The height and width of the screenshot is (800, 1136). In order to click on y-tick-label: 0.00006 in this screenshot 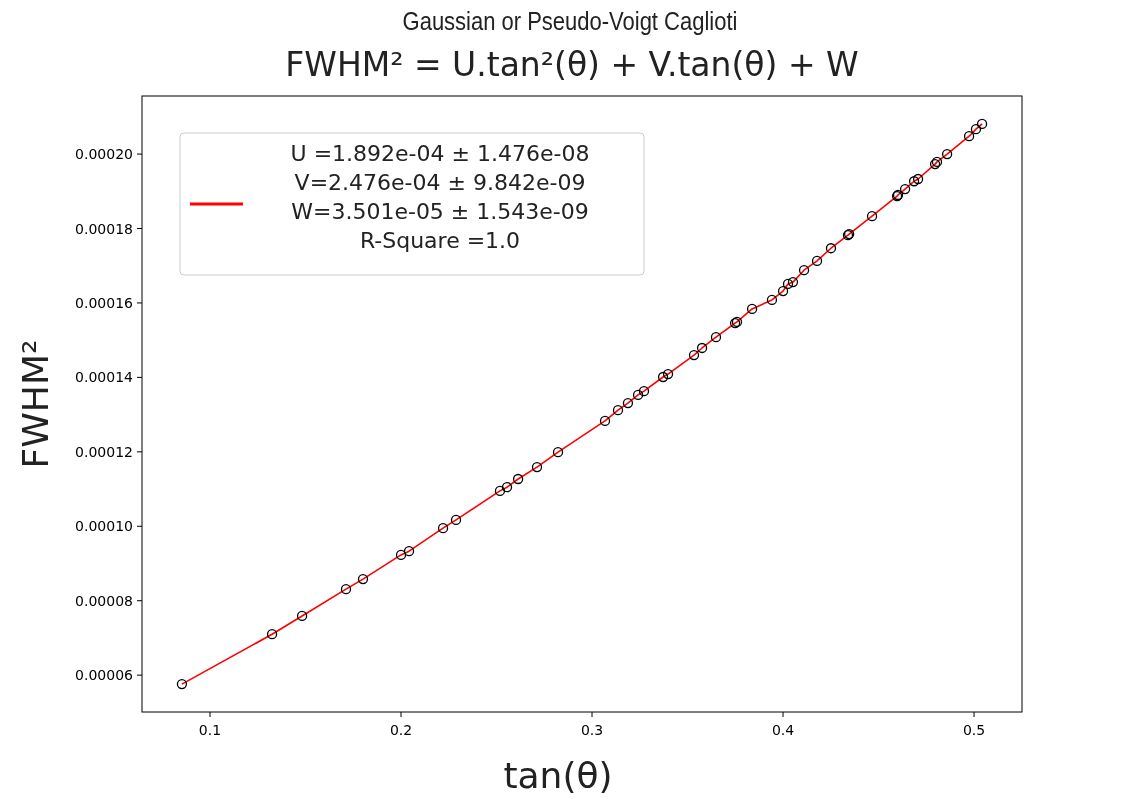, I will do `click(104, 675)`.